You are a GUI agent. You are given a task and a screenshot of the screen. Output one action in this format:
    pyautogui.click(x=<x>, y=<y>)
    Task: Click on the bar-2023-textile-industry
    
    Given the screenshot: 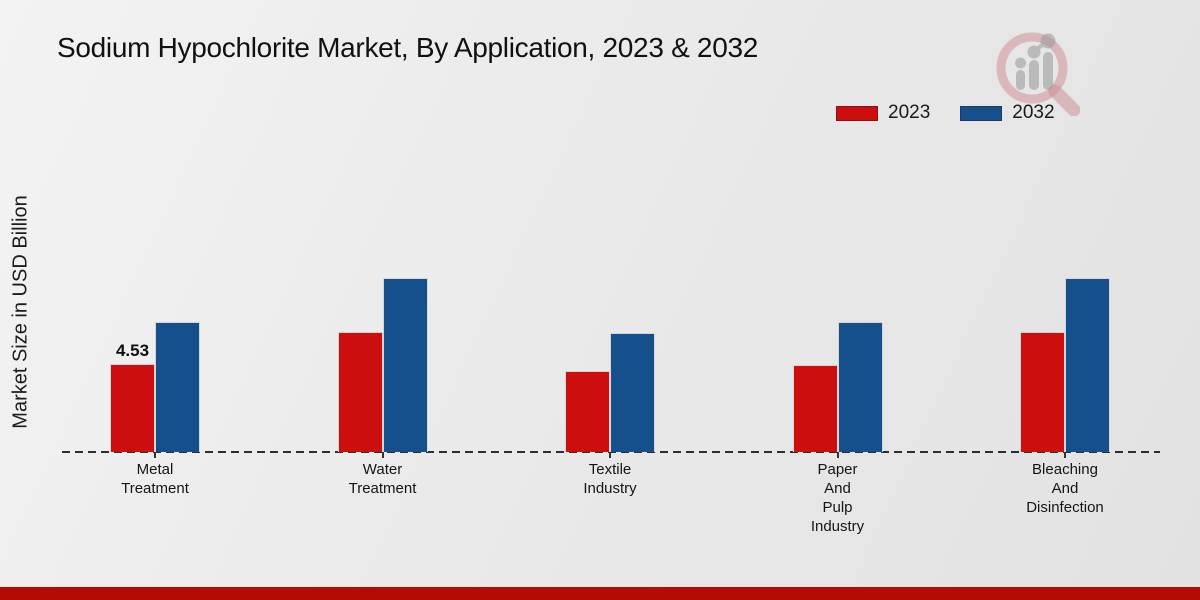 What is the action you would take?
    pyautogui.click(x=587, y=411)
    